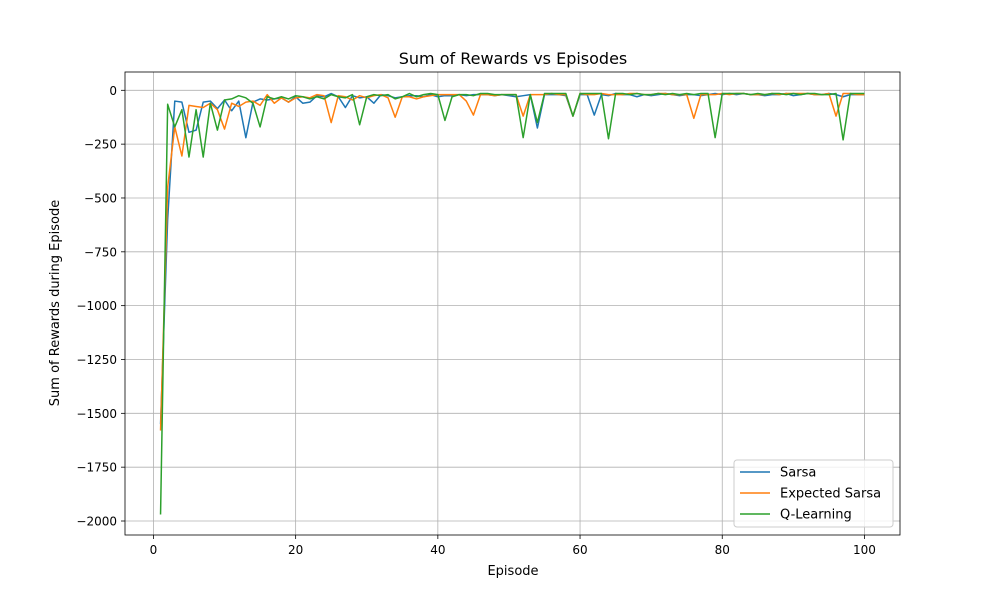  I want to click on x-tick-label: 100, so click(864, 550).